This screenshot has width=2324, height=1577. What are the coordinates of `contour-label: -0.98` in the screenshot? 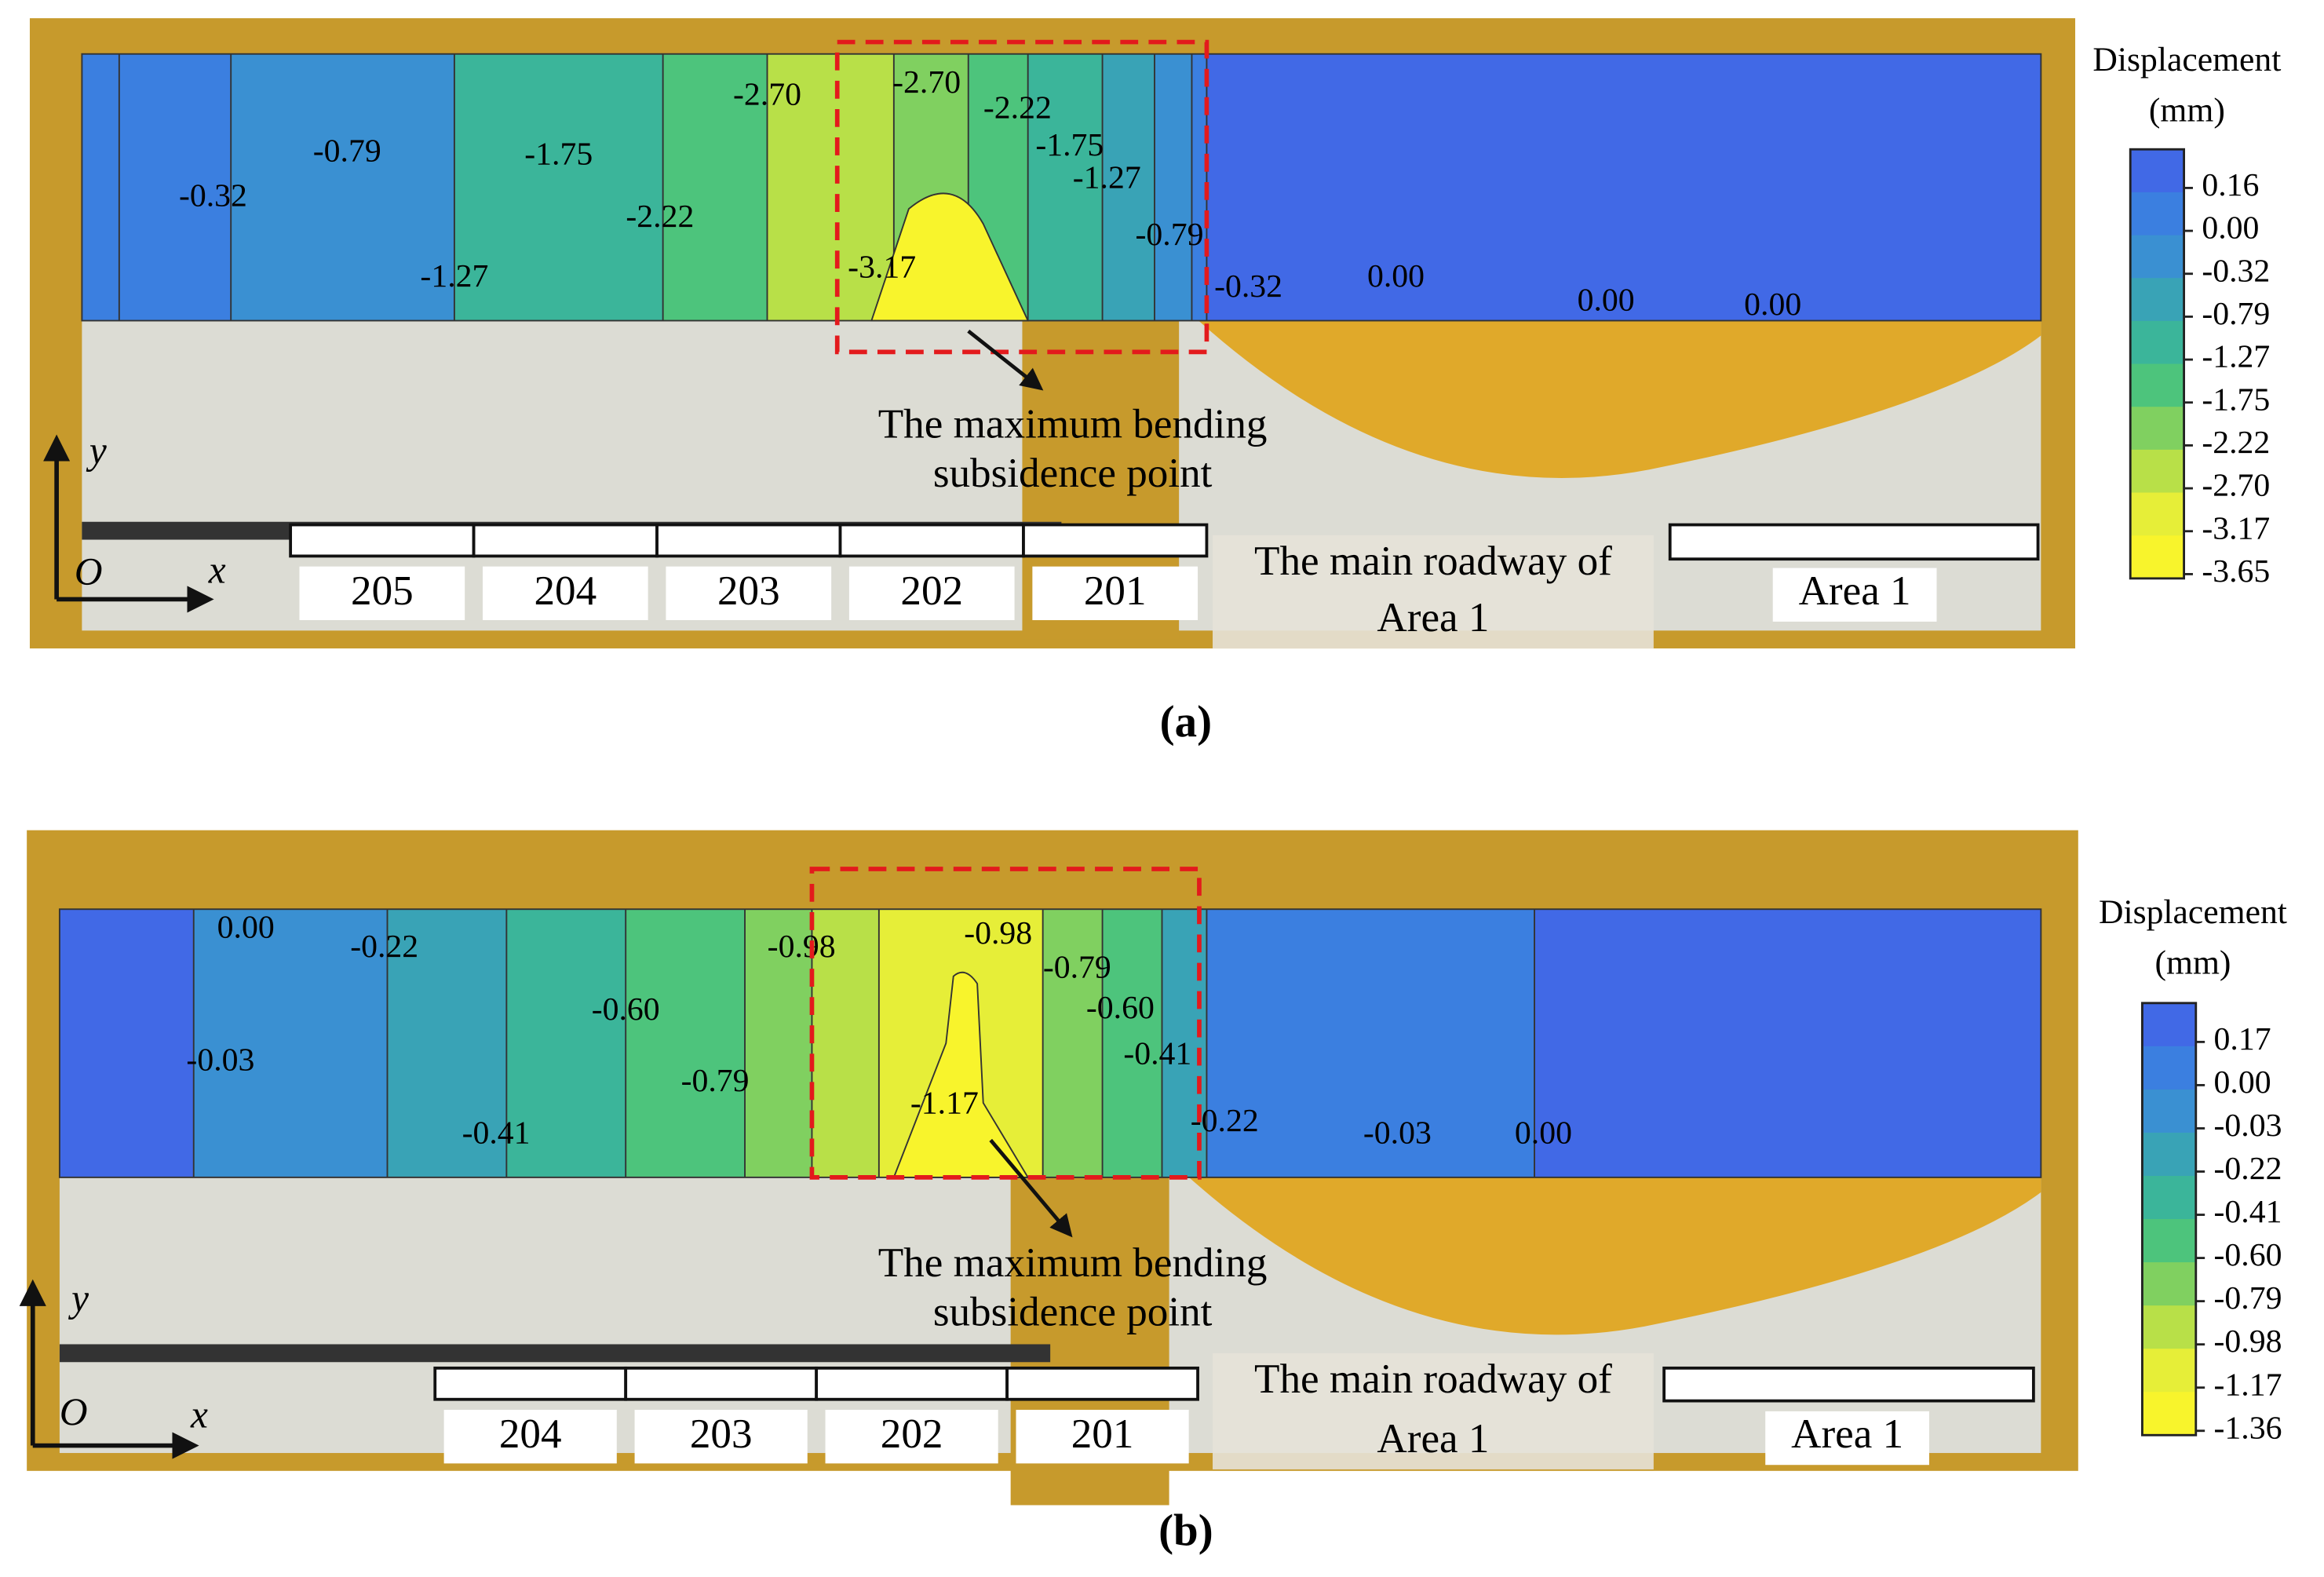 It's located at (802, 947).